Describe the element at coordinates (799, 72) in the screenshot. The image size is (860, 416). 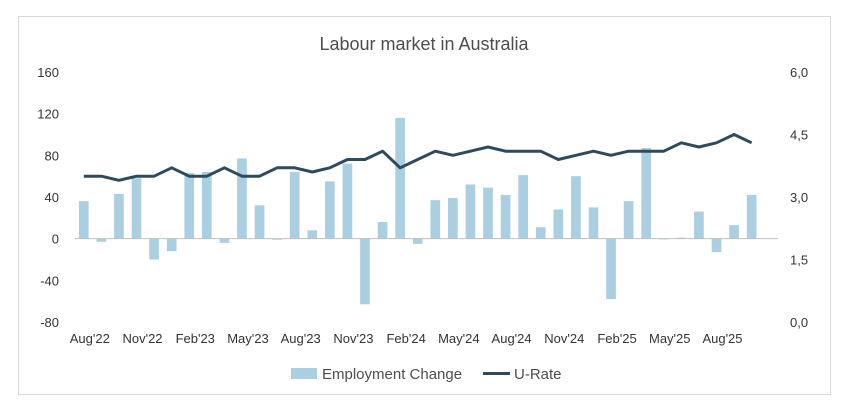
I see `right-tick-label: 6,0` at that location.